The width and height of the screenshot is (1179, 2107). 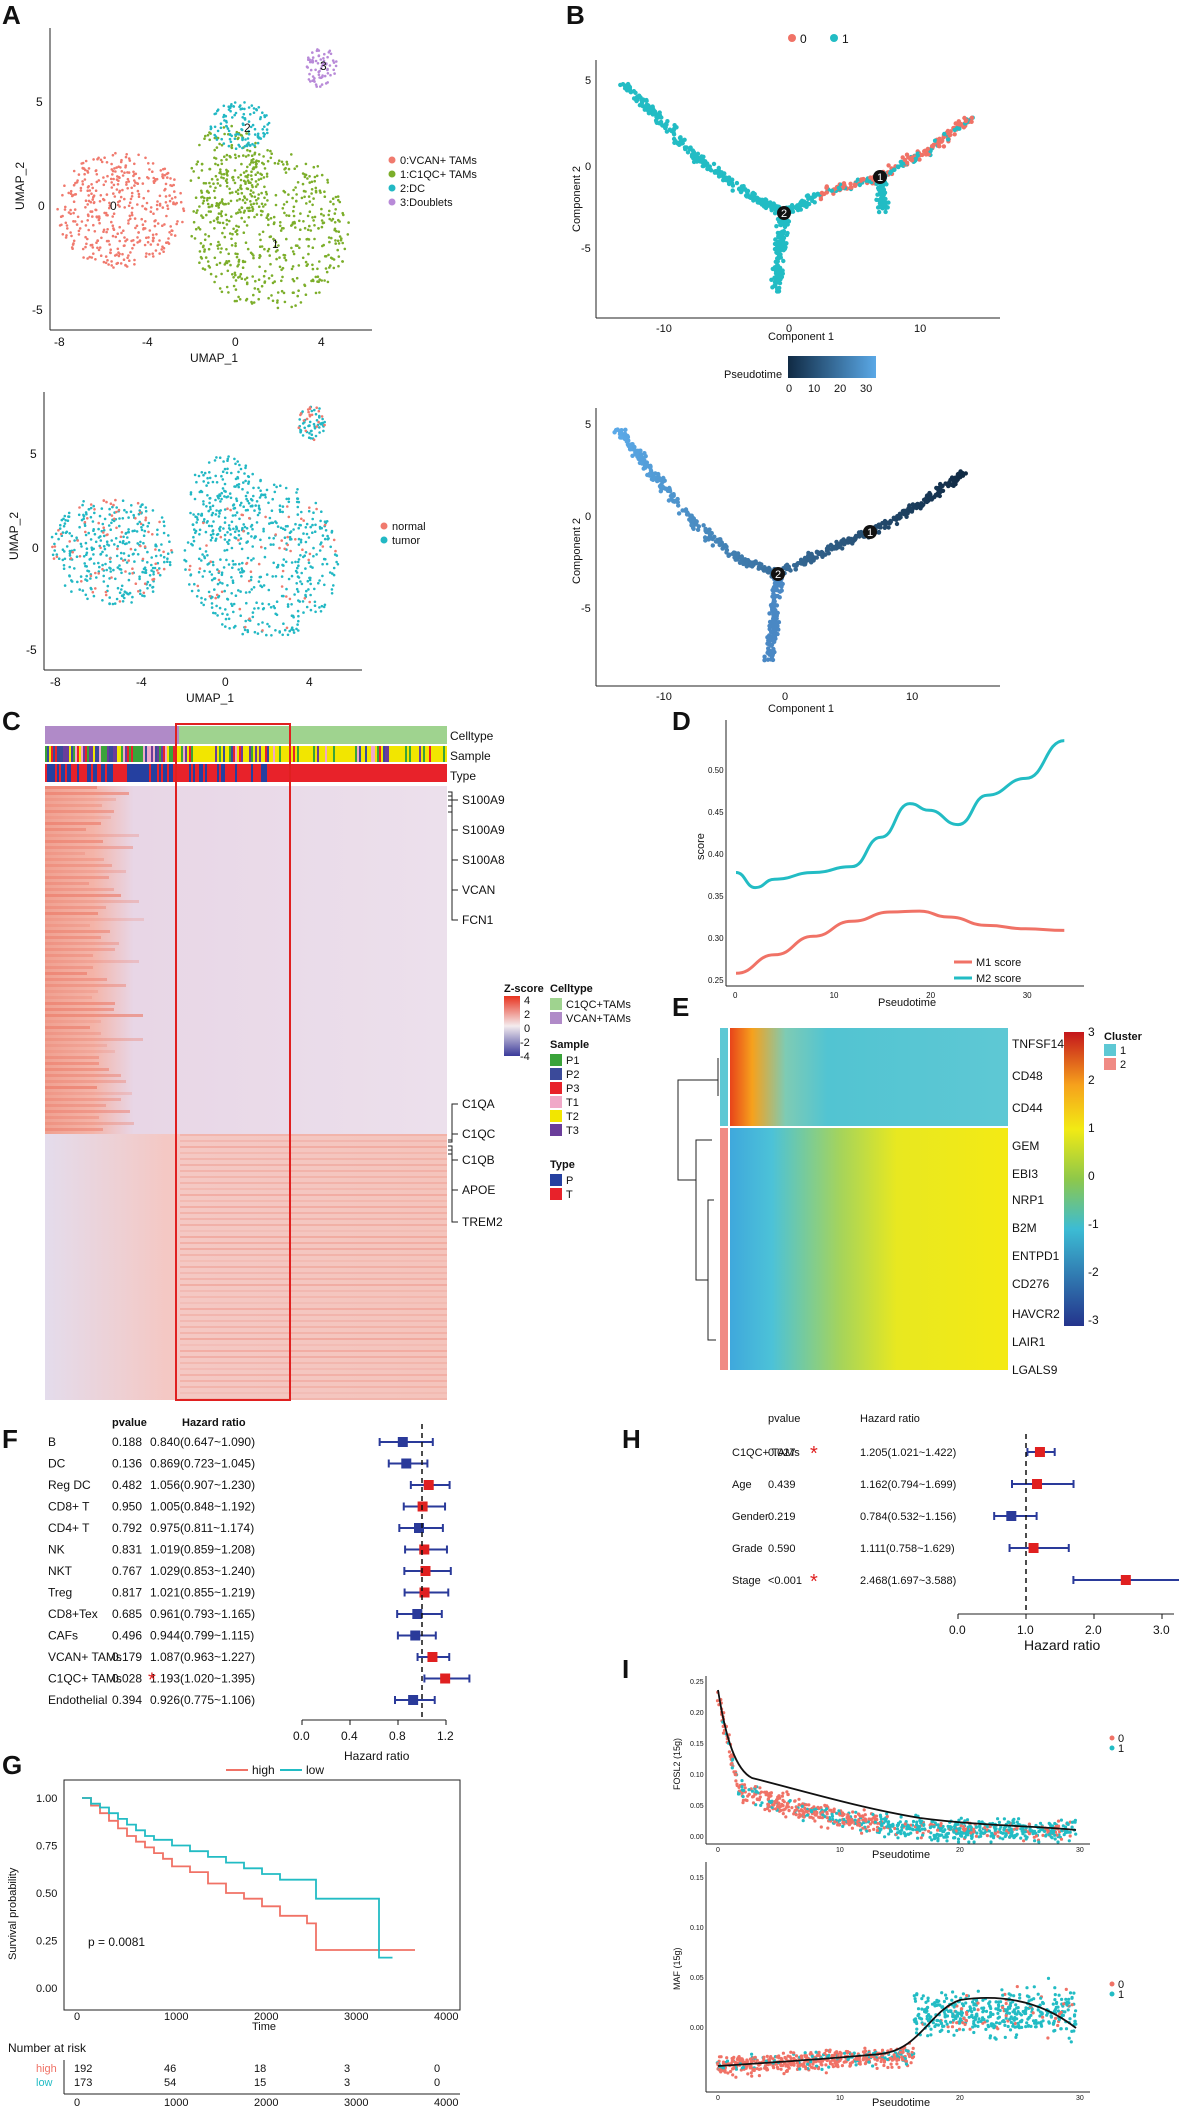 What do you see at coordinates (814, 389) in the screenshot?
I see `pseudotime-tick-10: 10` at bounding box center [814, 389].